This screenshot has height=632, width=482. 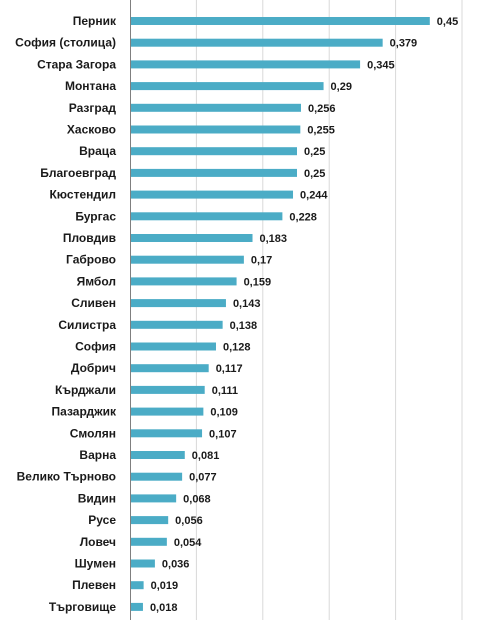 I want to click on category-label: София, so click(x=95, y=347).